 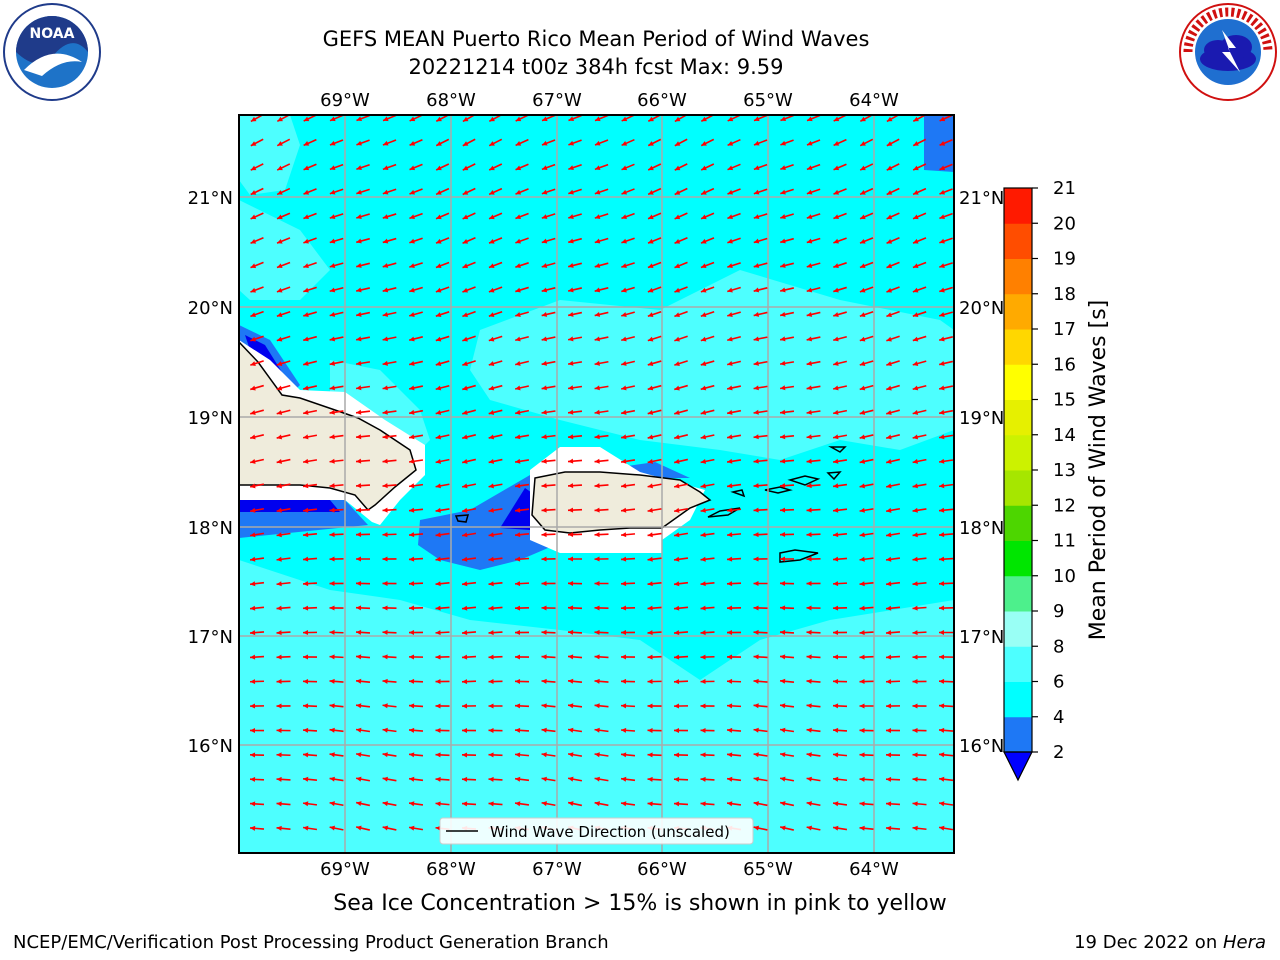 I want to click on colorbar-tick-label: 2, so click(x=1058, y=752).